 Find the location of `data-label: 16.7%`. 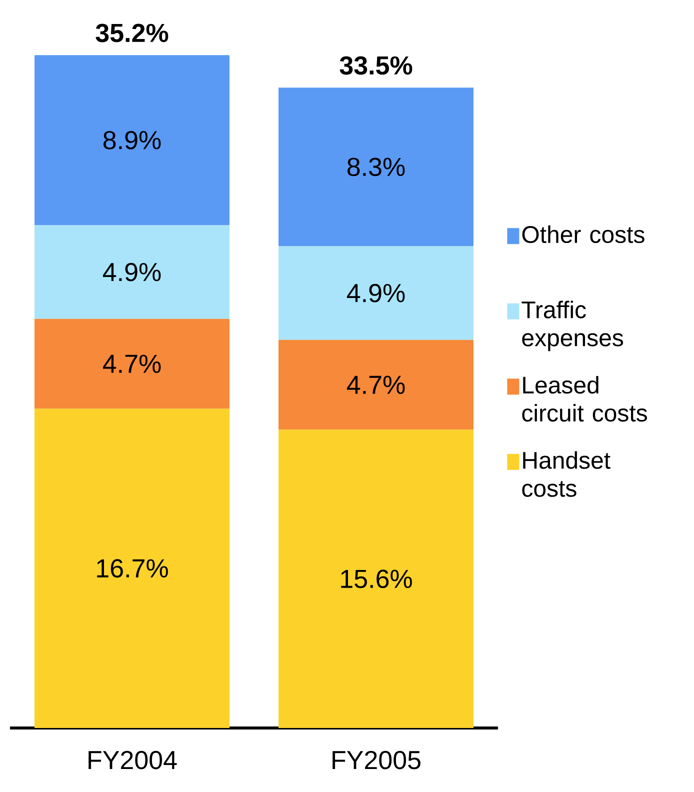

data-label: 16.7% is located at coordinates (132, 568).